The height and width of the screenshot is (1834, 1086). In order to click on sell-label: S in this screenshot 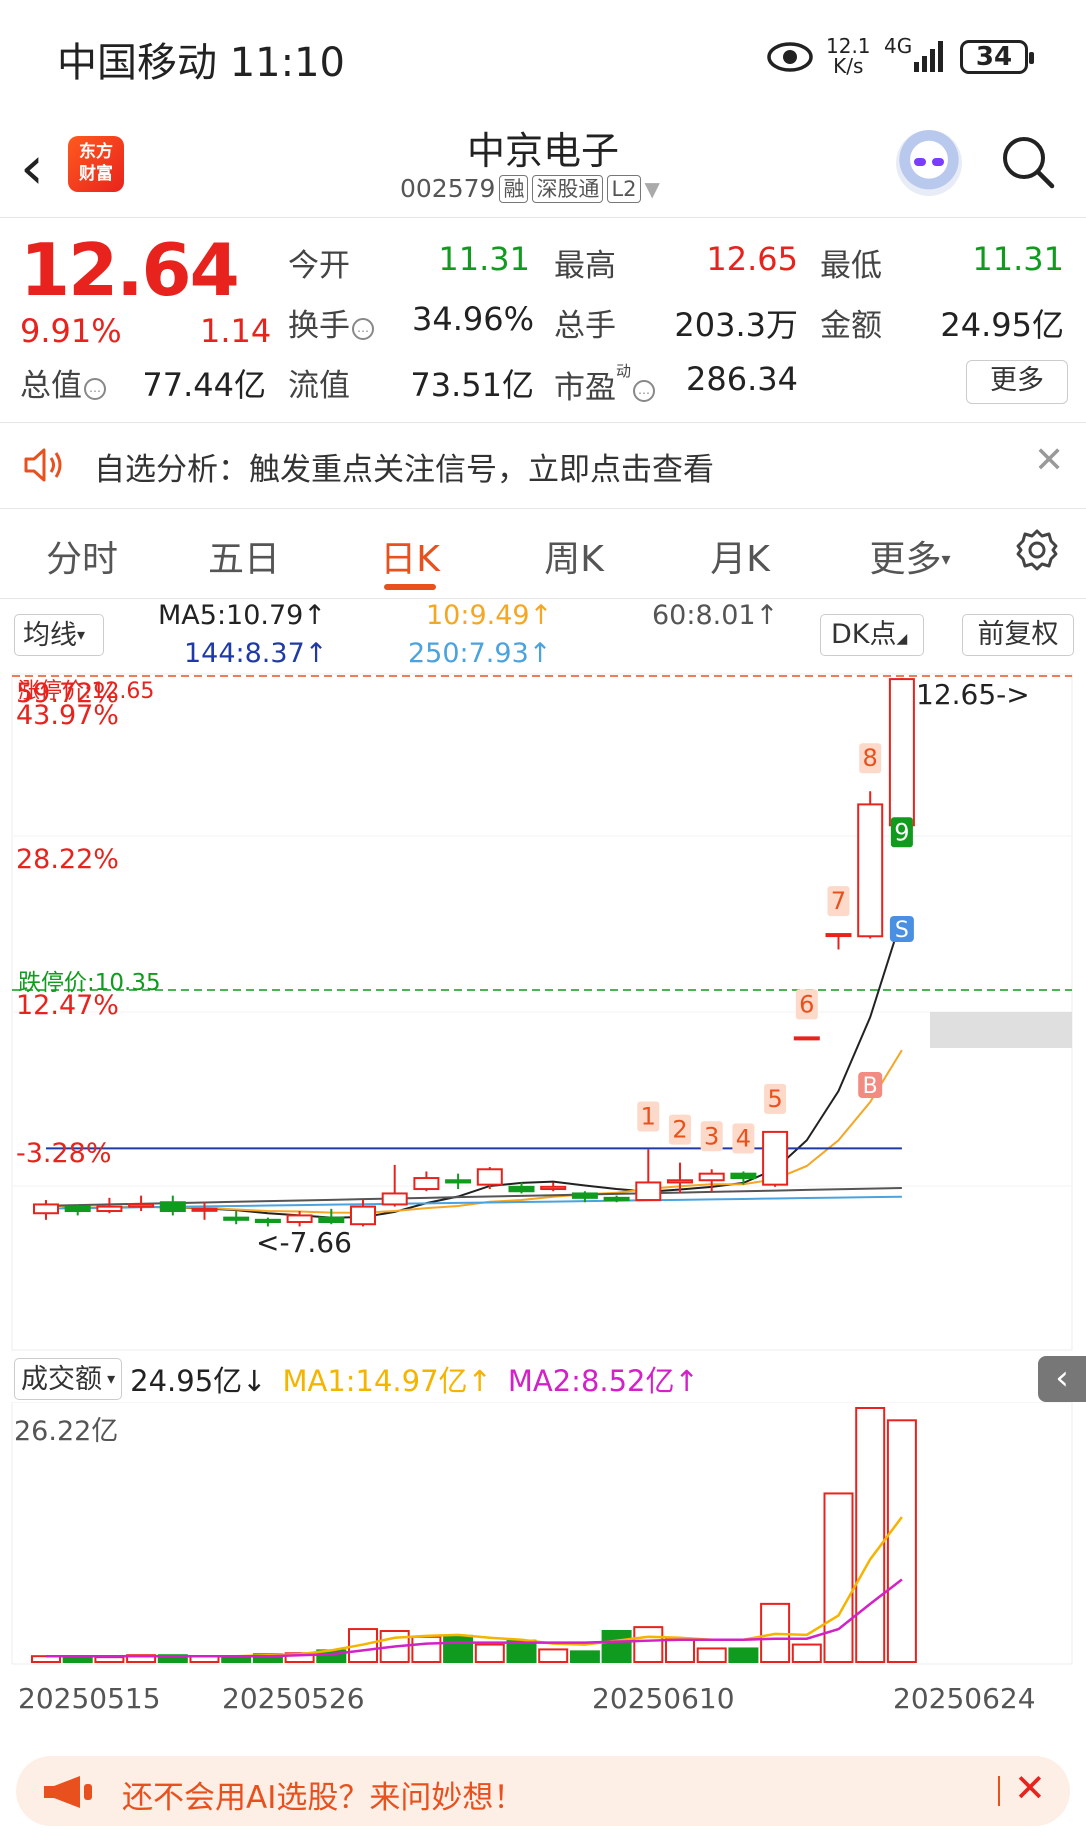, I will do `click(902, 930)`.